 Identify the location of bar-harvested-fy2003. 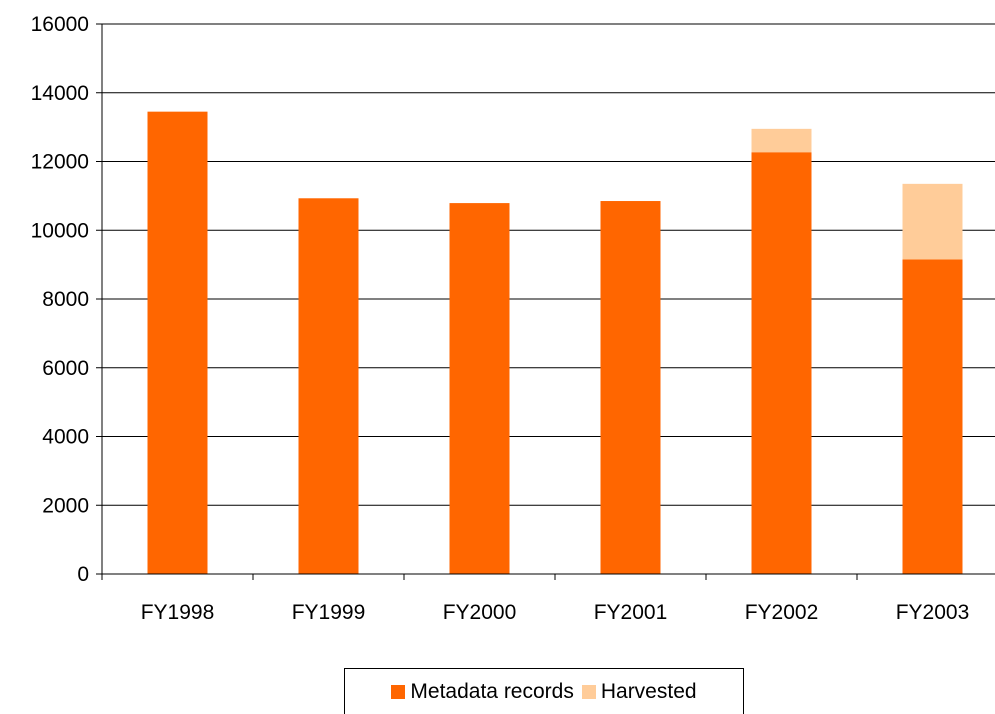
(932, 221).